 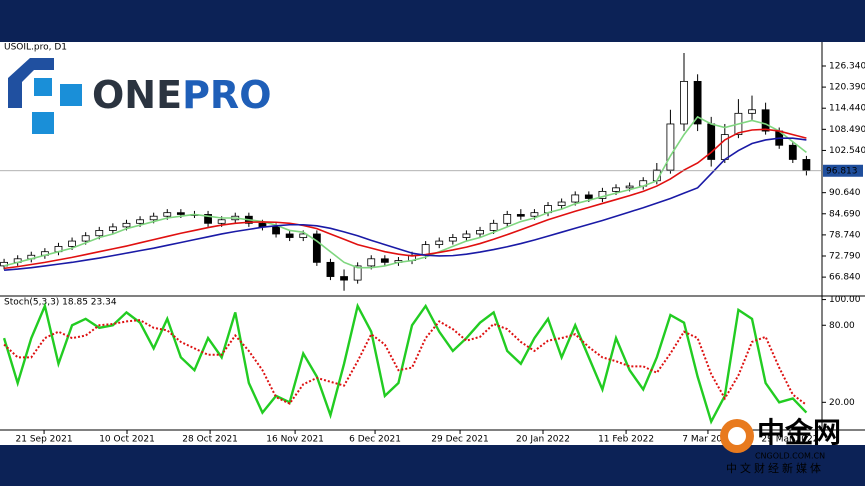 I want to click on watermark-brand: 中金网, so click(x=799, y=432).